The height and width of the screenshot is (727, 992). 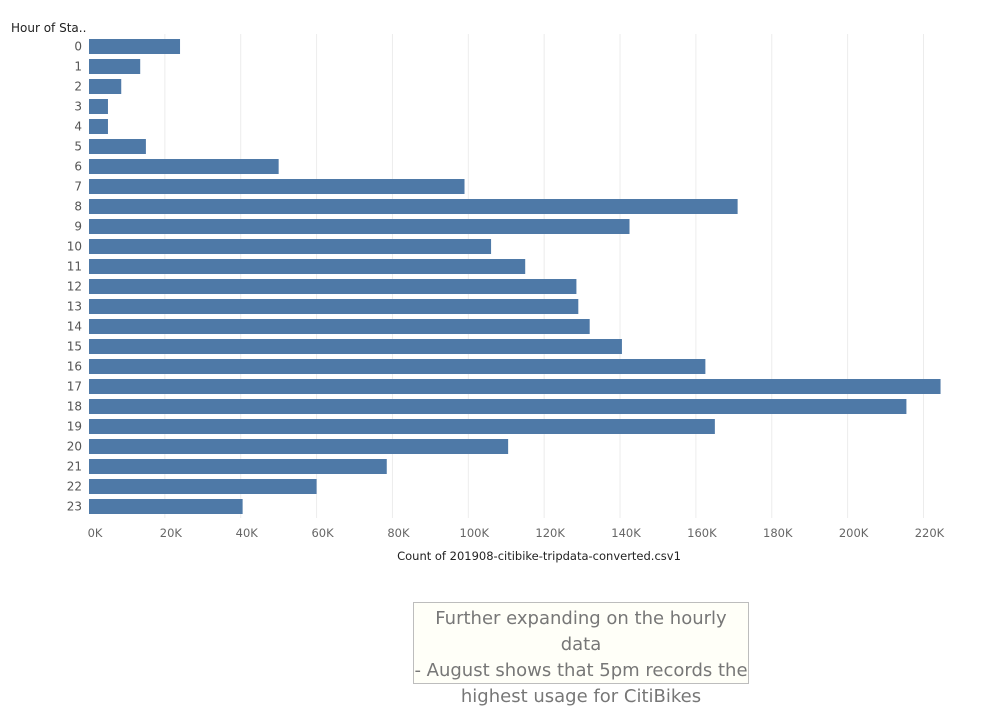 I want to click on y-tick-label: 18, so click(x=74, y=407).